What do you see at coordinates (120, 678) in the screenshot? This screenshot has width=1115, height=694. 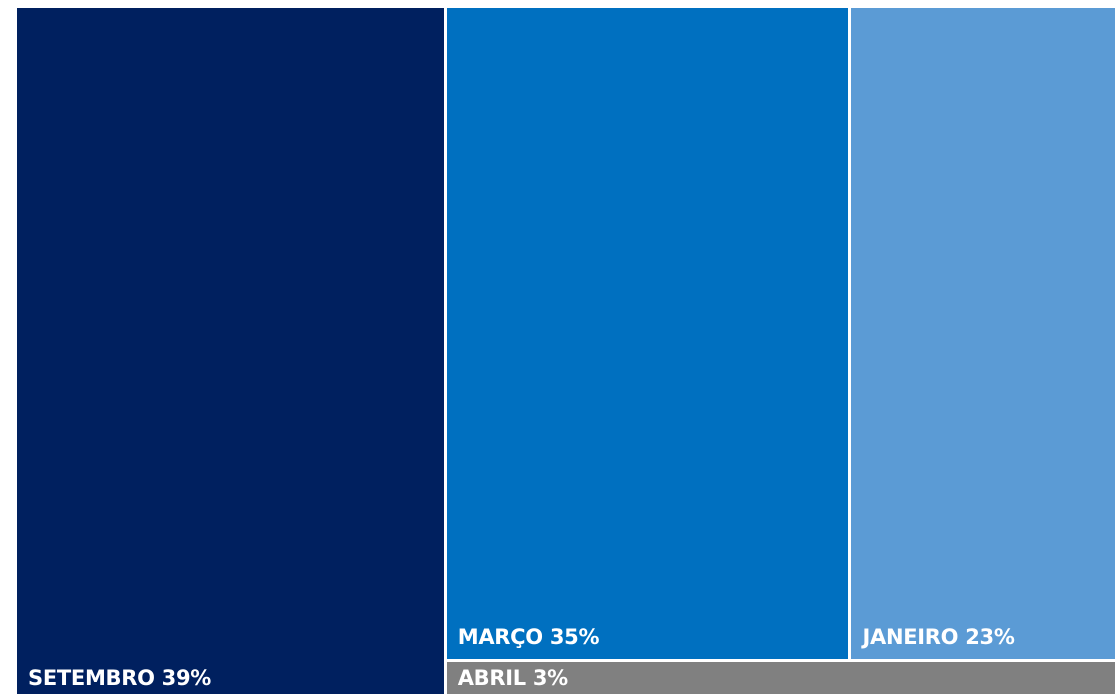 I see `tile-label-setembro: SETEMBRO 39%` at bounding box center [120, 678].